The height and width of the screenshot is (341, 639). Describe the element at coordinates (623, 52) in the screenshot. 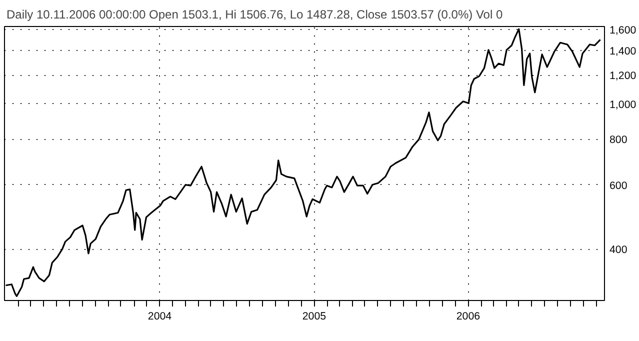

I see `y-tick-label: 1,400` at that location.